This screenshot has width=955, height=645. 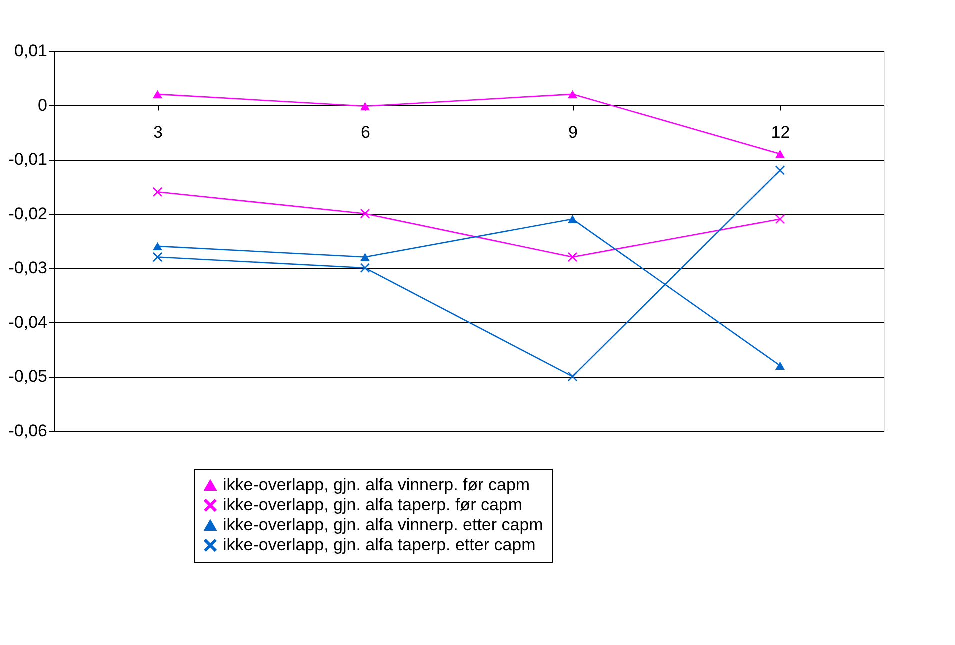 What do you see at coordinates (780, 132) in the screenshot?
I see `x-tick-label: 12` at bounding box center [780, 132].